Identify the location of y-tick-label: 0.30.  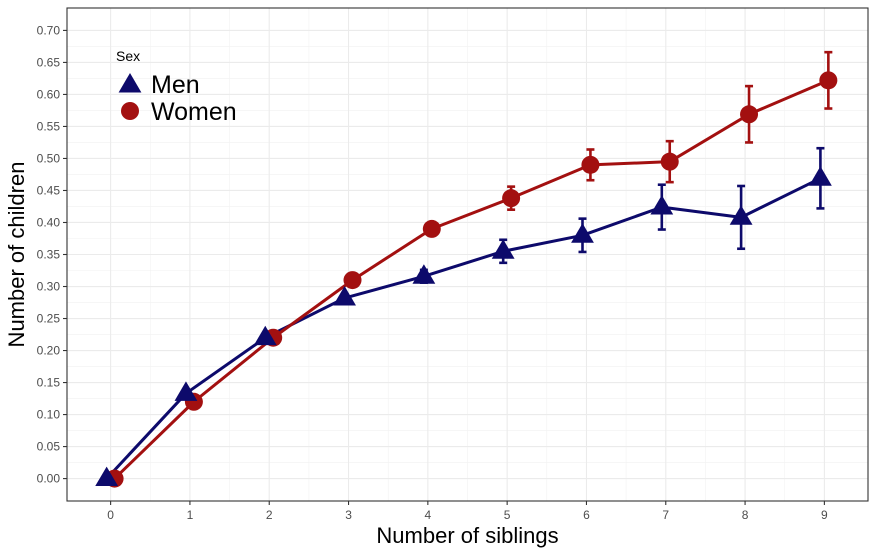
(49, 287).